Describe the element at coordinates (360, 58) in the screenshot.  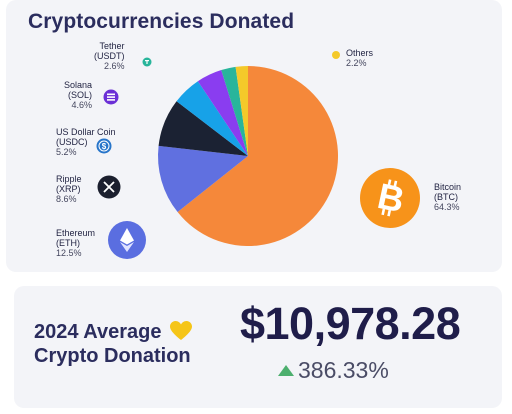
I see `label-others: Others 2.2%` at that location.